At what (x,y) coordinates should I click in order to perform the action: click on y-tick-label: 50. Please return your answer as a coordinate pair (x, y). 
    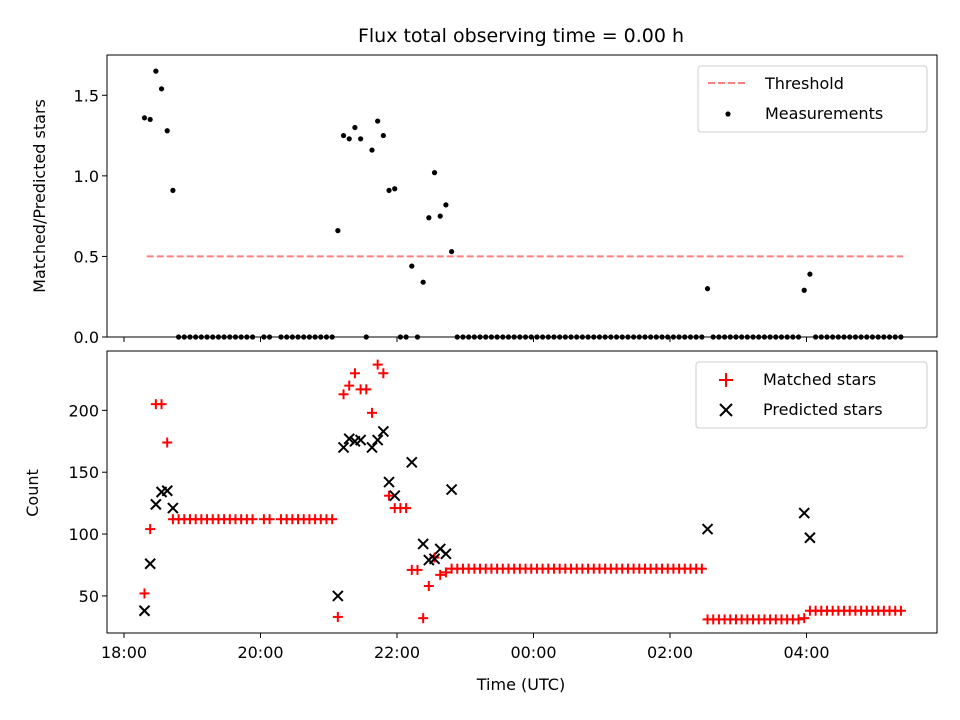
    Looking at the image, I should click on (89, 596).